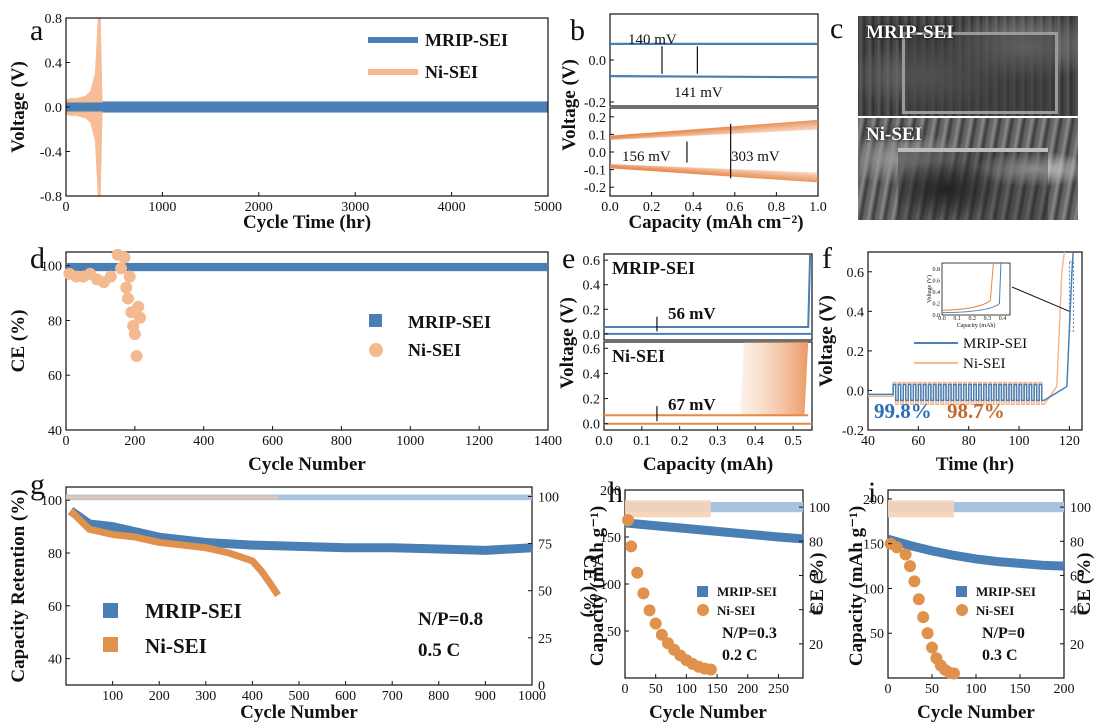 The image size is (1102, 727). Describe the element at coordinates (877, 567) in the screenshot. I see `y-ticks-i: 200 150 100 50` at that location.